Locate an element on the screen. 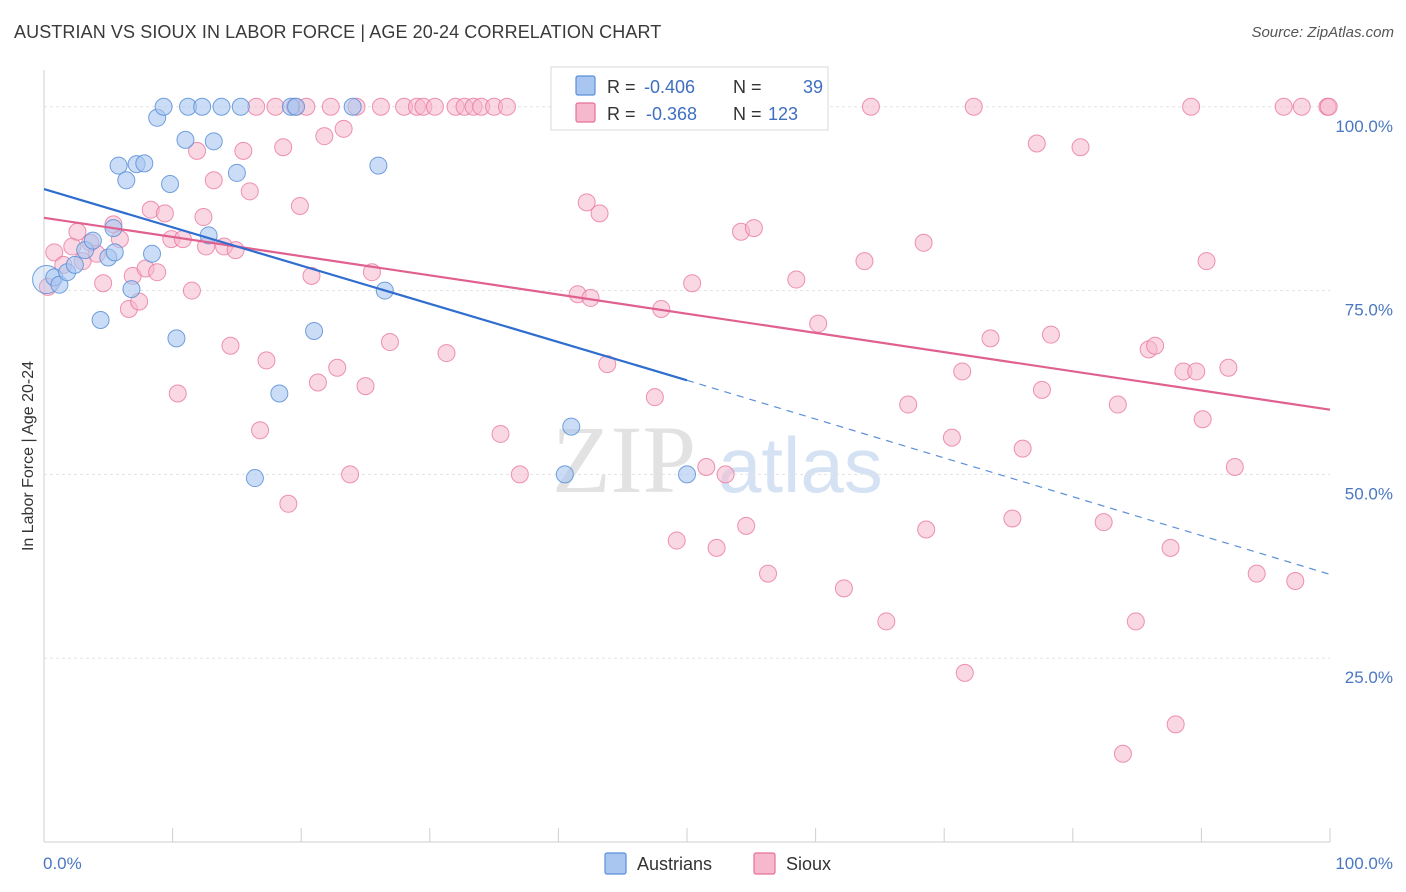 The height and width of the screenshot is (892, 1406). legend-swatch-sioux is located at coordinates (585, 112).